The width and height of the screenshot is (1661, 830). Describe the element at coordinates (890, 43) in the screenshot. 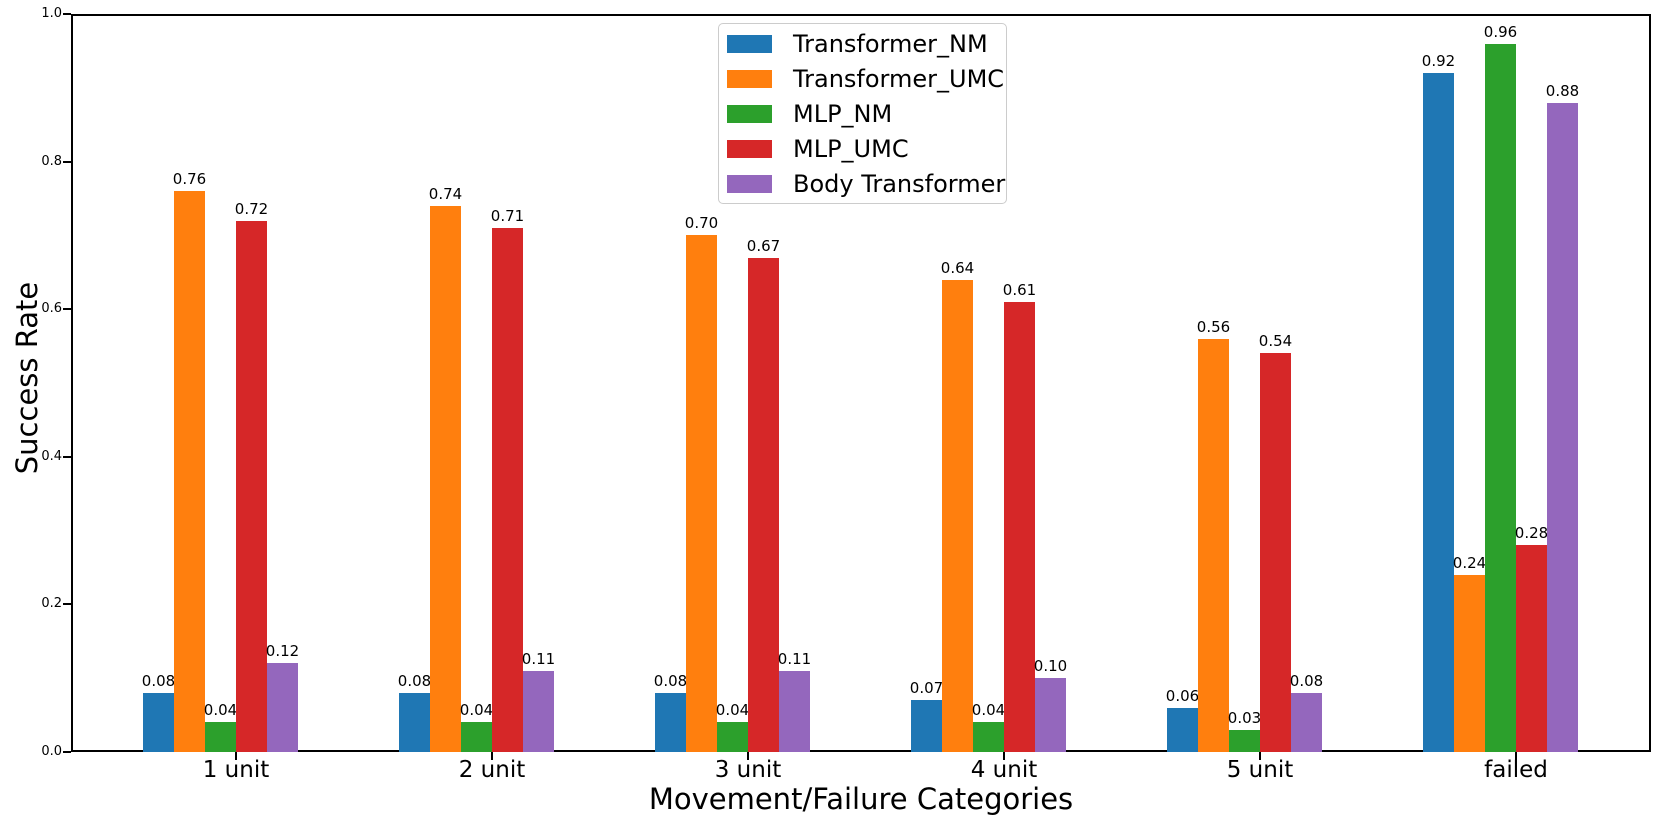

I see `legend-item-label: Transformer_NM` at that location.